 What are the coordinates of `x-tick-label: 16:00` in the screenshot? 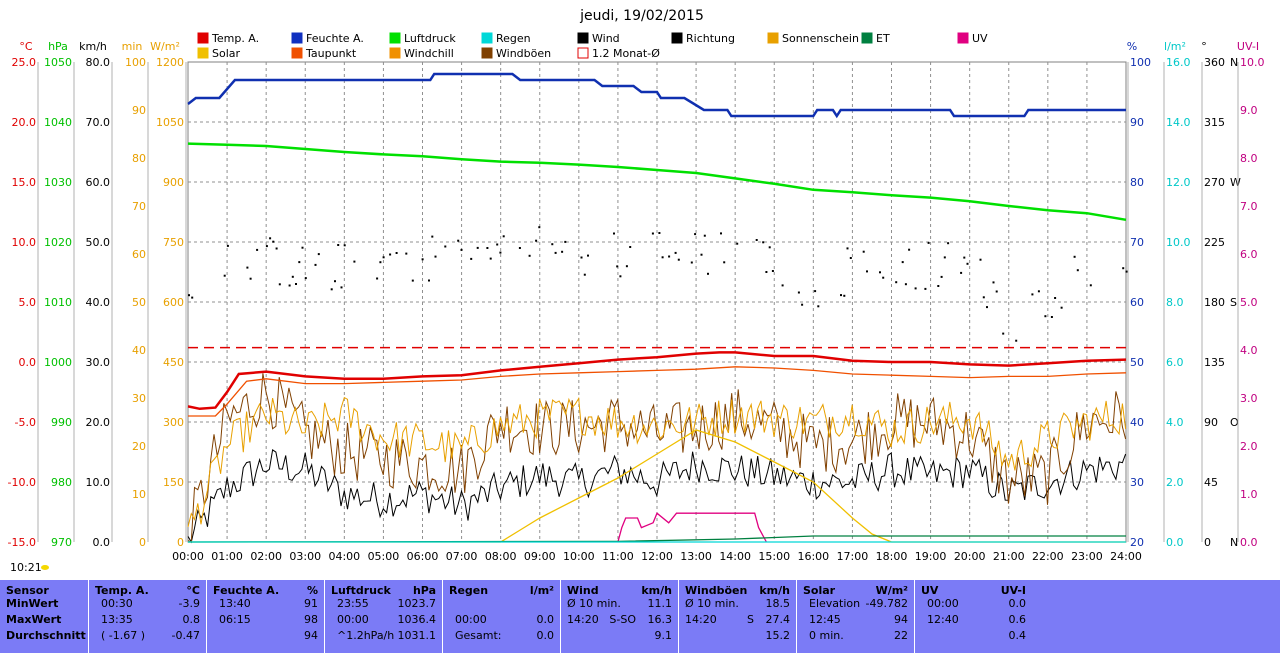 It's located at (813, 556).